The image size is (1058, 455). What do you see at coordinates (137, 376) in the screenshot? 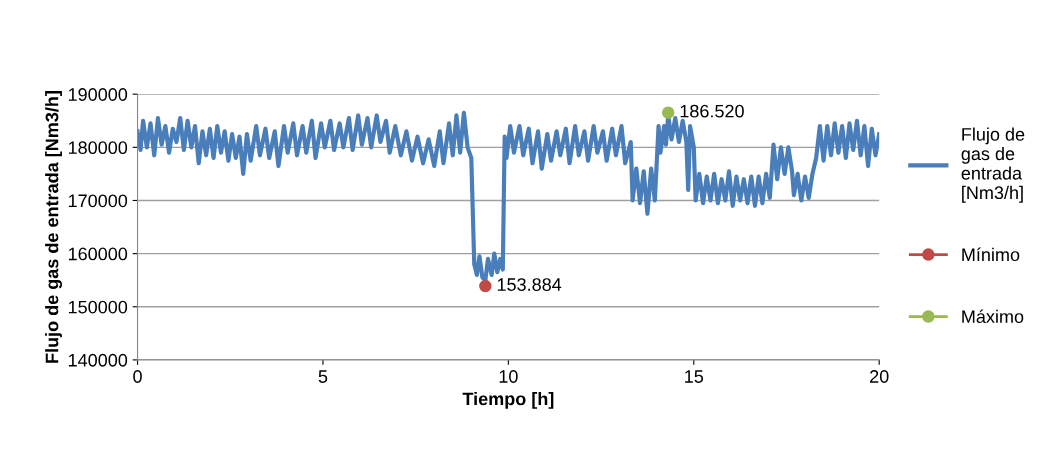
I see `x-tick-label: 0` at bounding box center [137, 376].